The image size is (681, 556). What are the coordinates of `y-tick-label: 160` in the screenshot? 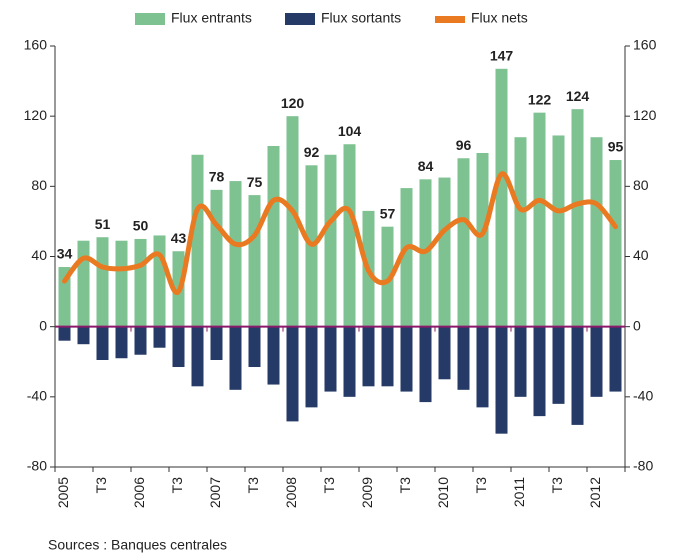 It's located at (36, 45).